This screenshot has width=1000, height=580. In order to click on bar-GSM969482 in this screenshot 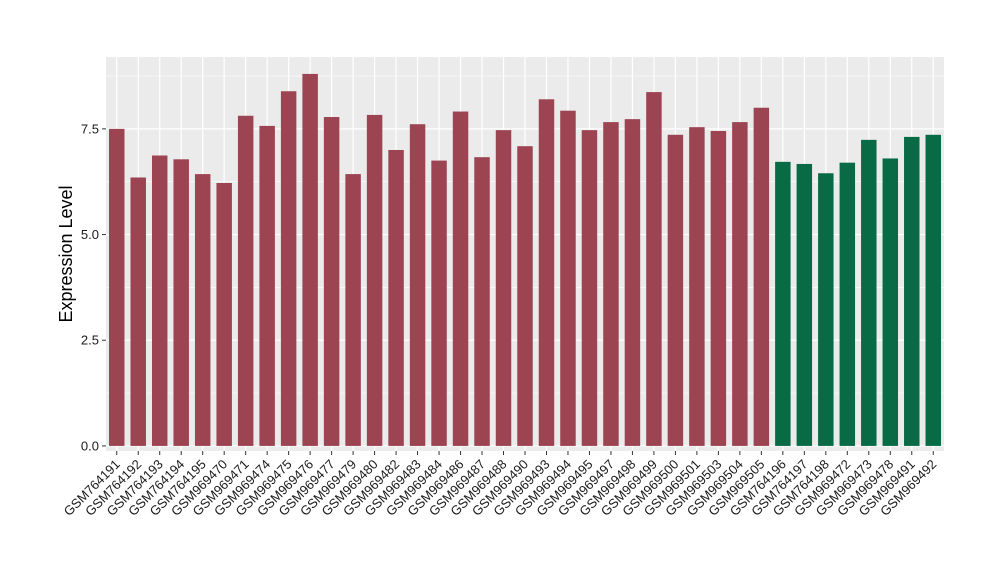, I will do `click(396, 298)`.